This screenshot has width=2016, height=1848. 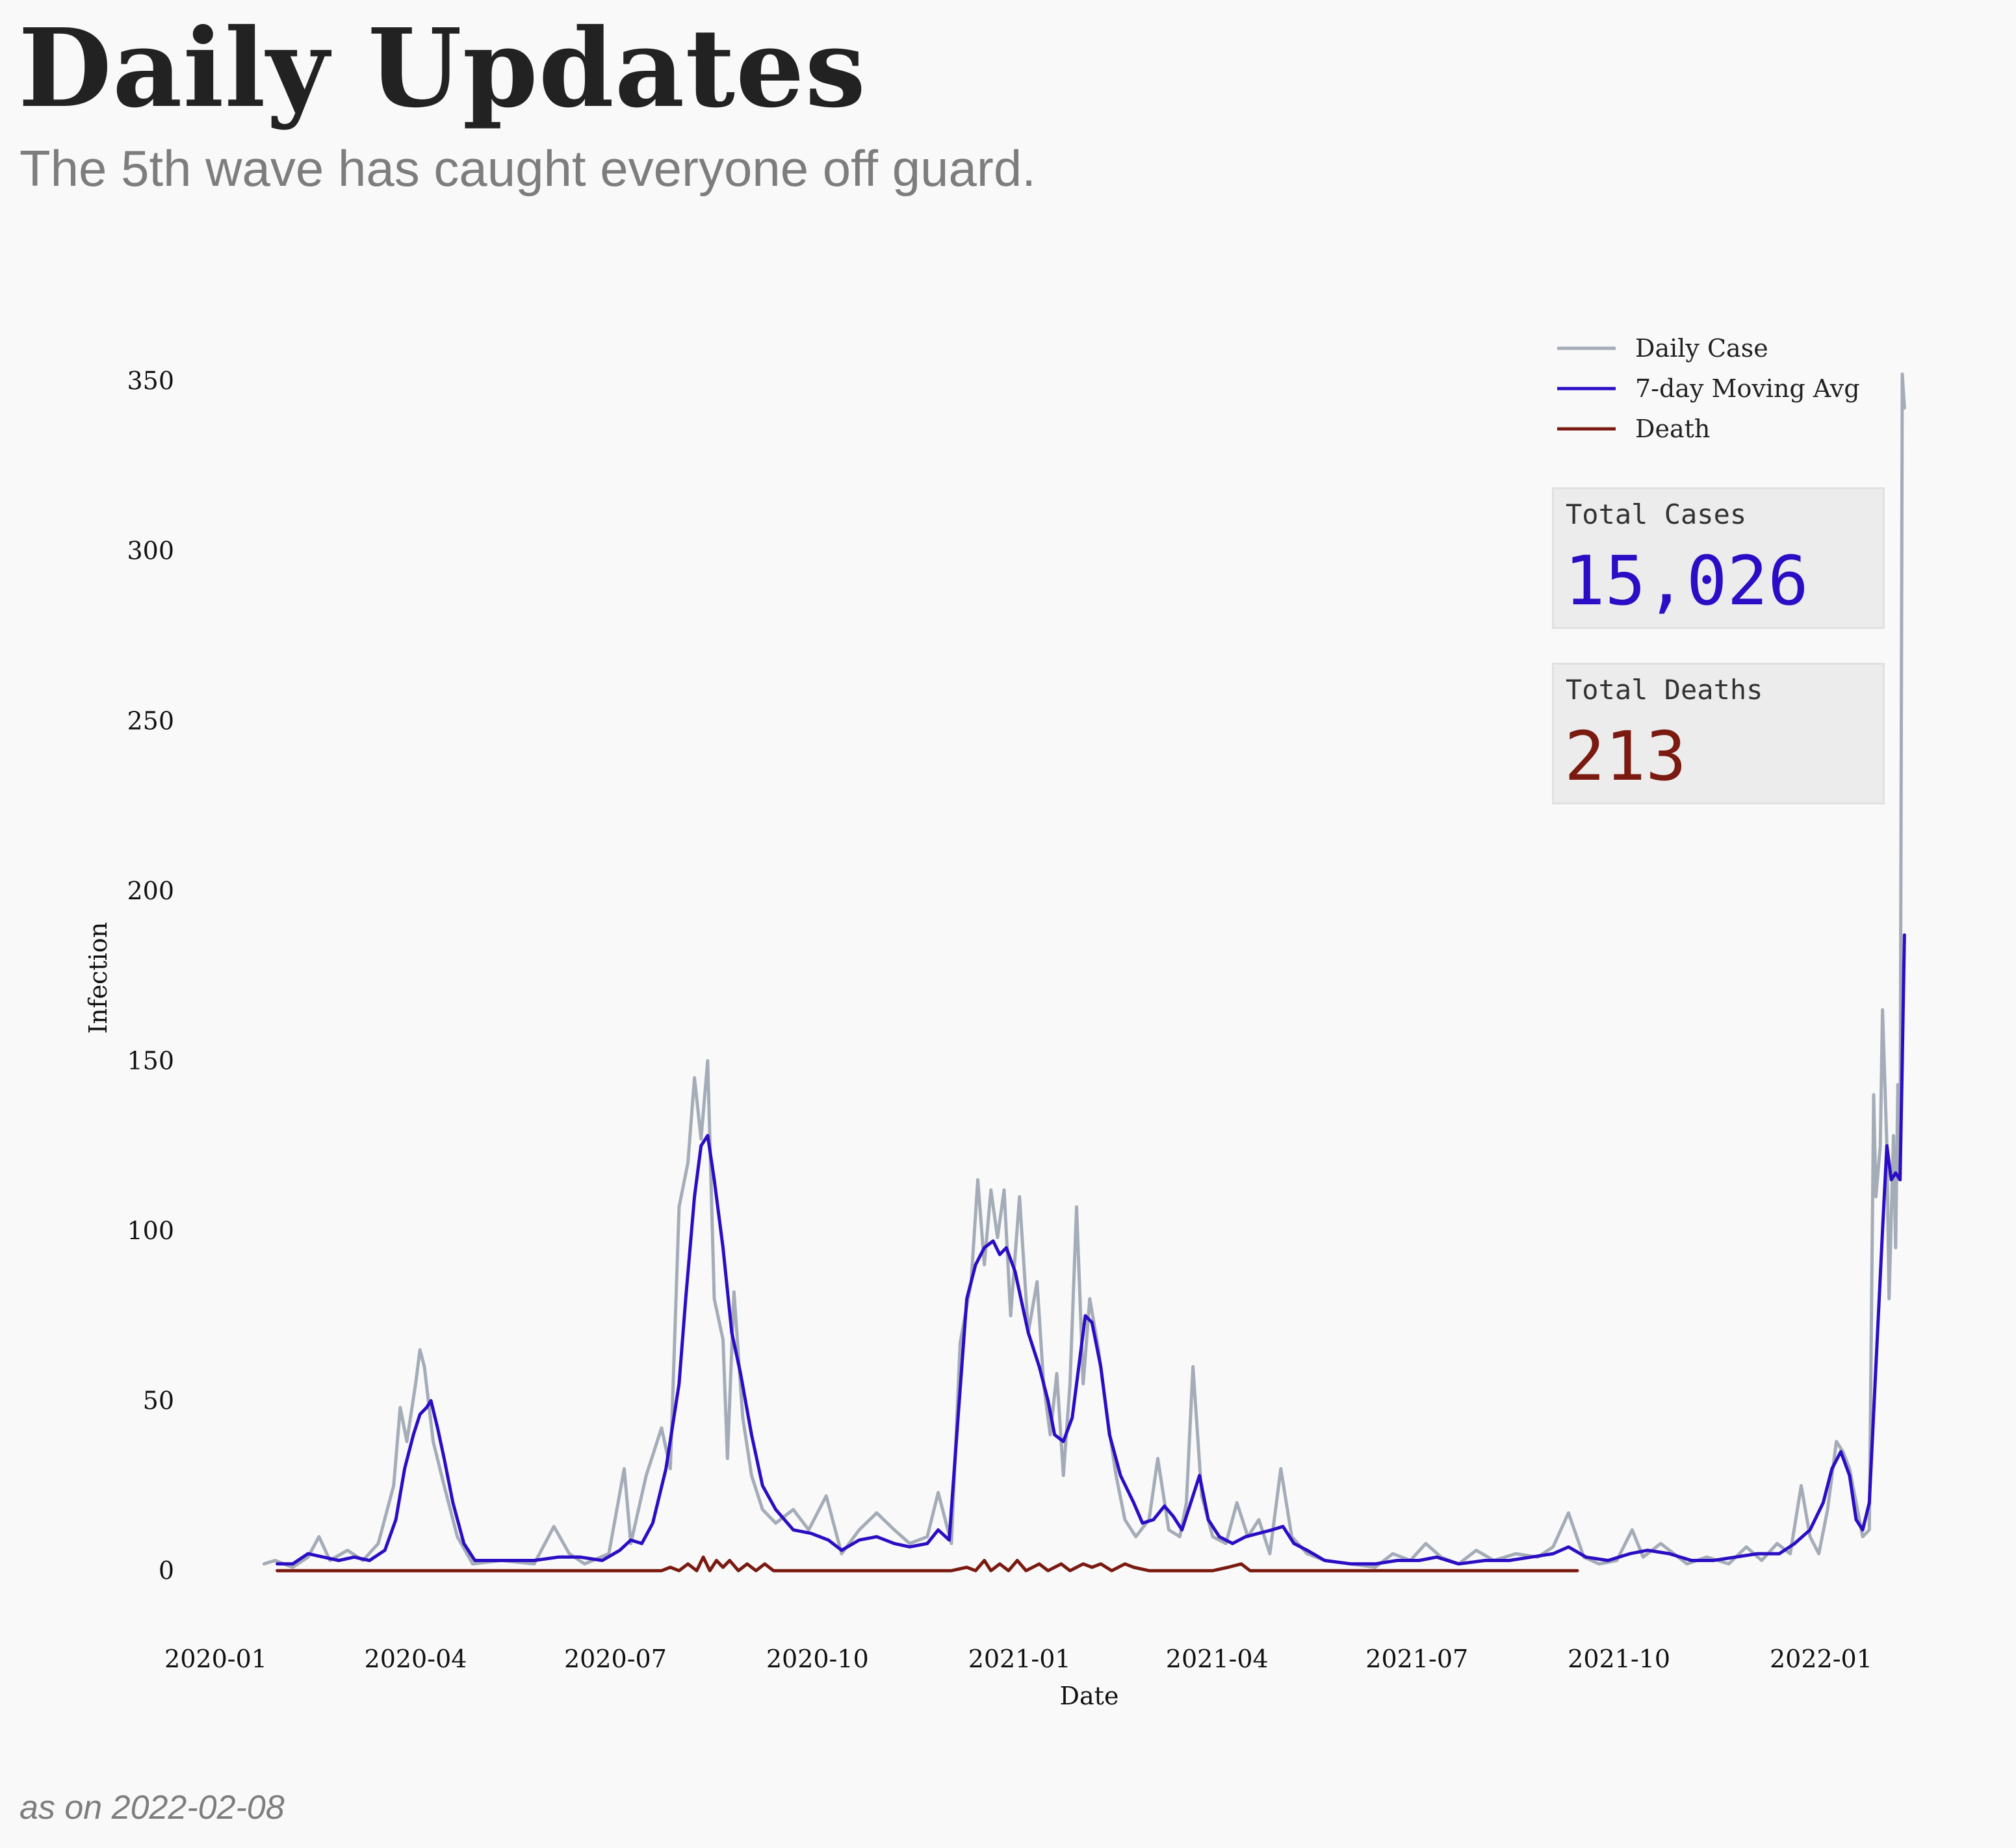 What do you see at coordinates (98, 978) in the screenshot?
I see `y-axis-label: Infection` at bounding box center [98, 978].